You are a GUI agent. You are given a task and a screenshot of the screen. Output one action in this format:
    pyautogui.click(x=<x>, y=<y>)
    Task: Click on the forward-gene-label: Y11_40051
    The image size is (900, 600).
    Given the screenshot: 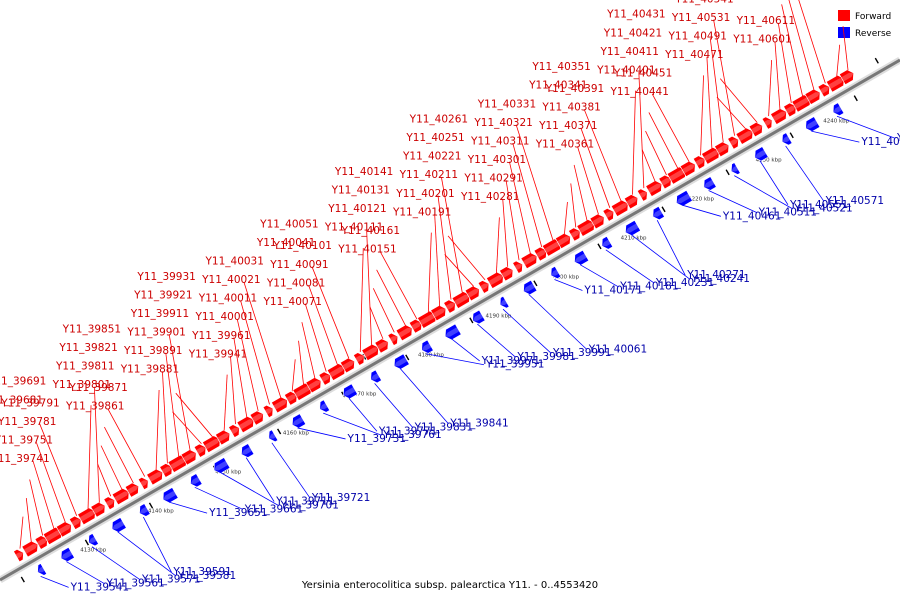 What is the action you would take?
    pyautogui.click(x=288, y=224)
    